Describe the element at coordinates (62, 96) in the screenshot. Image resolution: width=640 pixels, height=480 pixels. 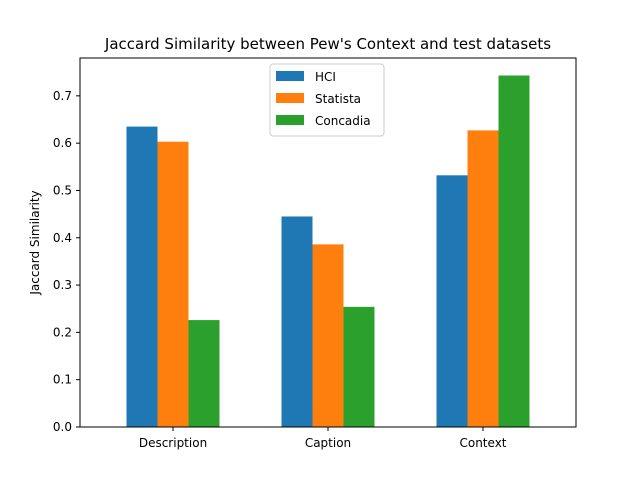
I see `y-tick-label: 0.7` at that location.